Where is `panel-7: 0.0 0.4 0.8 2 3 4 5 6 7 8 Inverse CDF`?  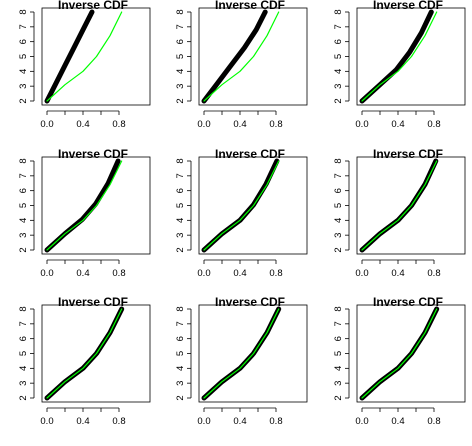
panel-7: 0.0 0.4 0.8 2 3 4 5 6 7 8 Inverse CDF is located at coordinates (84, 361).